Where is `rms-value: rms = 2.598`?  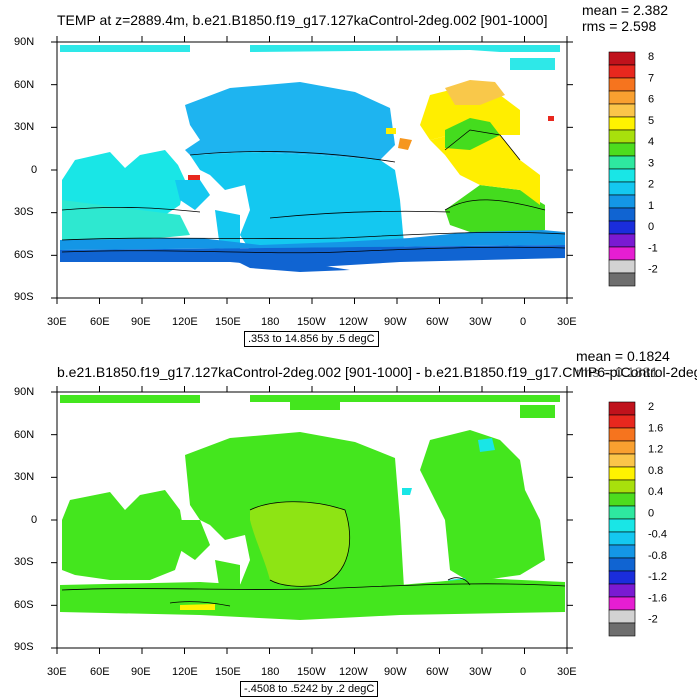 rms-value: rms = 2.598 is located at coordinates (619, 26).